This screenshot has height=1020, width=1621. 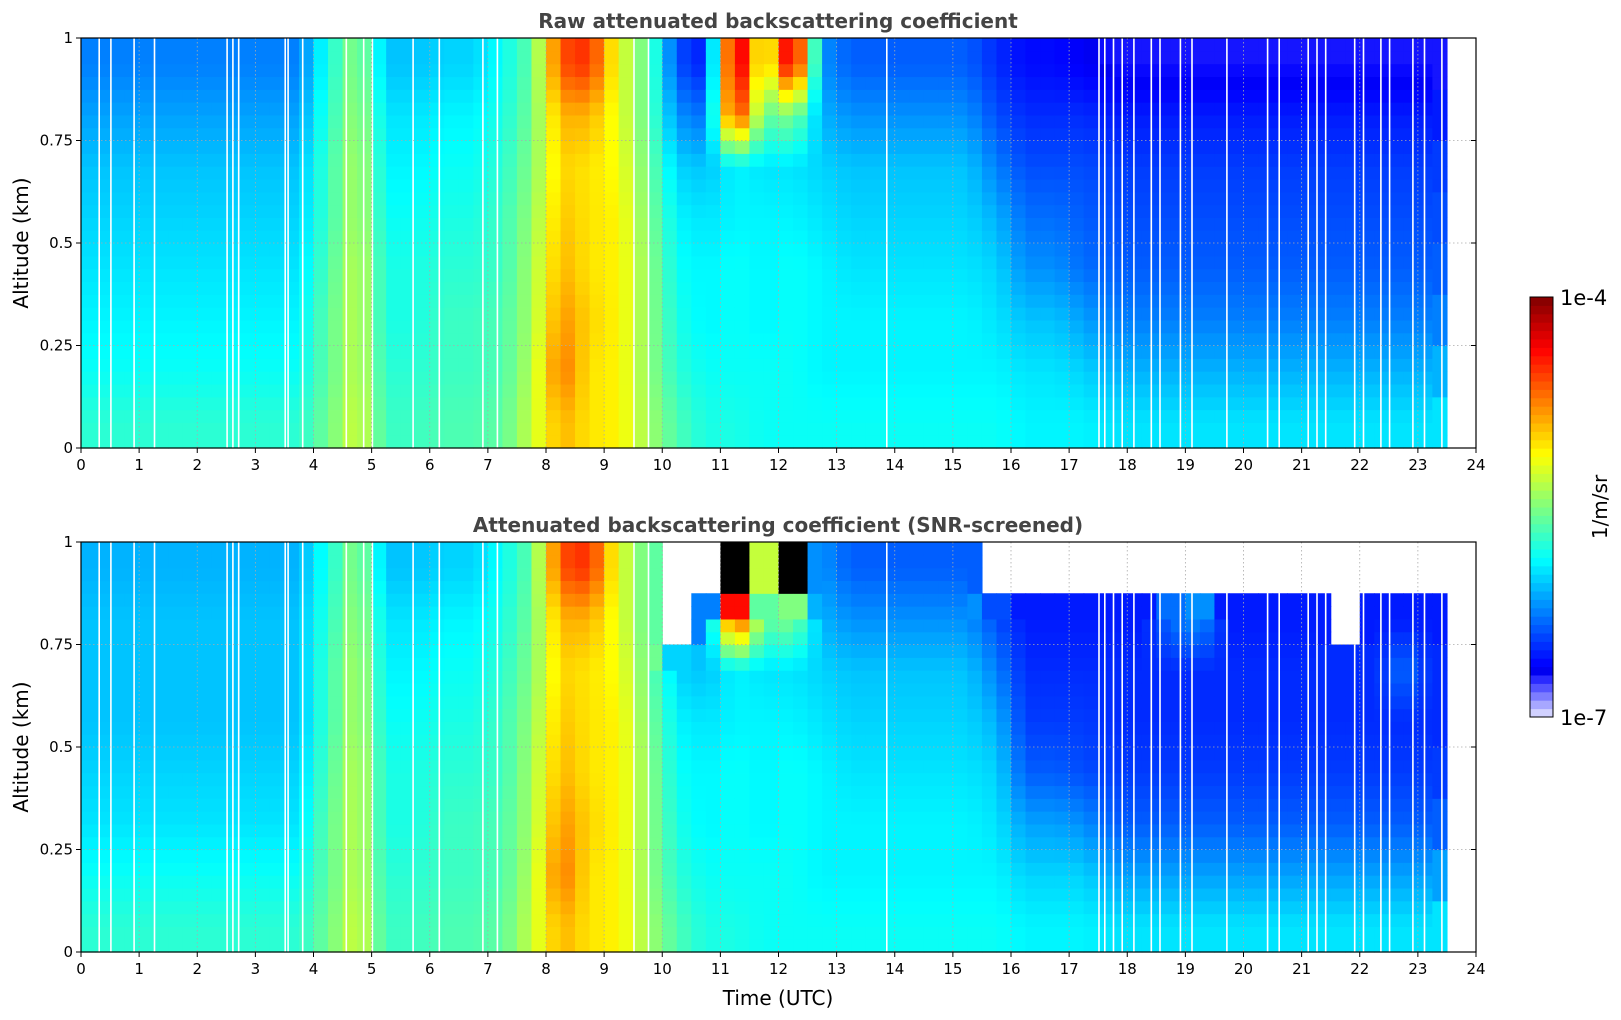 What do you see at coordinates (363, 243) in the screenshot?
I see `data-gap` at bounding box center [363, 243].